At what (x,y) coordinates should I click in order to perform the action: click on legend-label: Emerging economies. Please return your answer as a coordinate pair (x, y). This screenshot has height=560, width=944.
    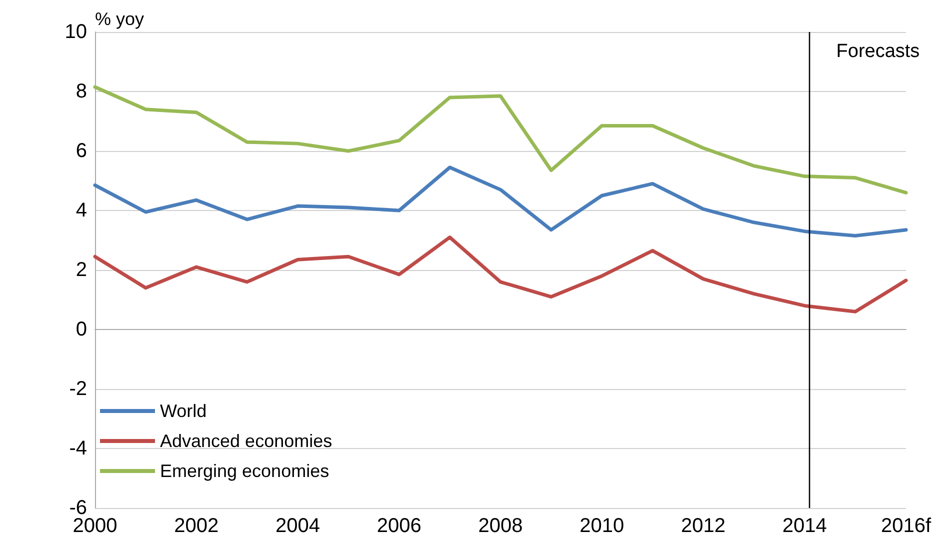
    Looking at the image, I should click on (245, 471).